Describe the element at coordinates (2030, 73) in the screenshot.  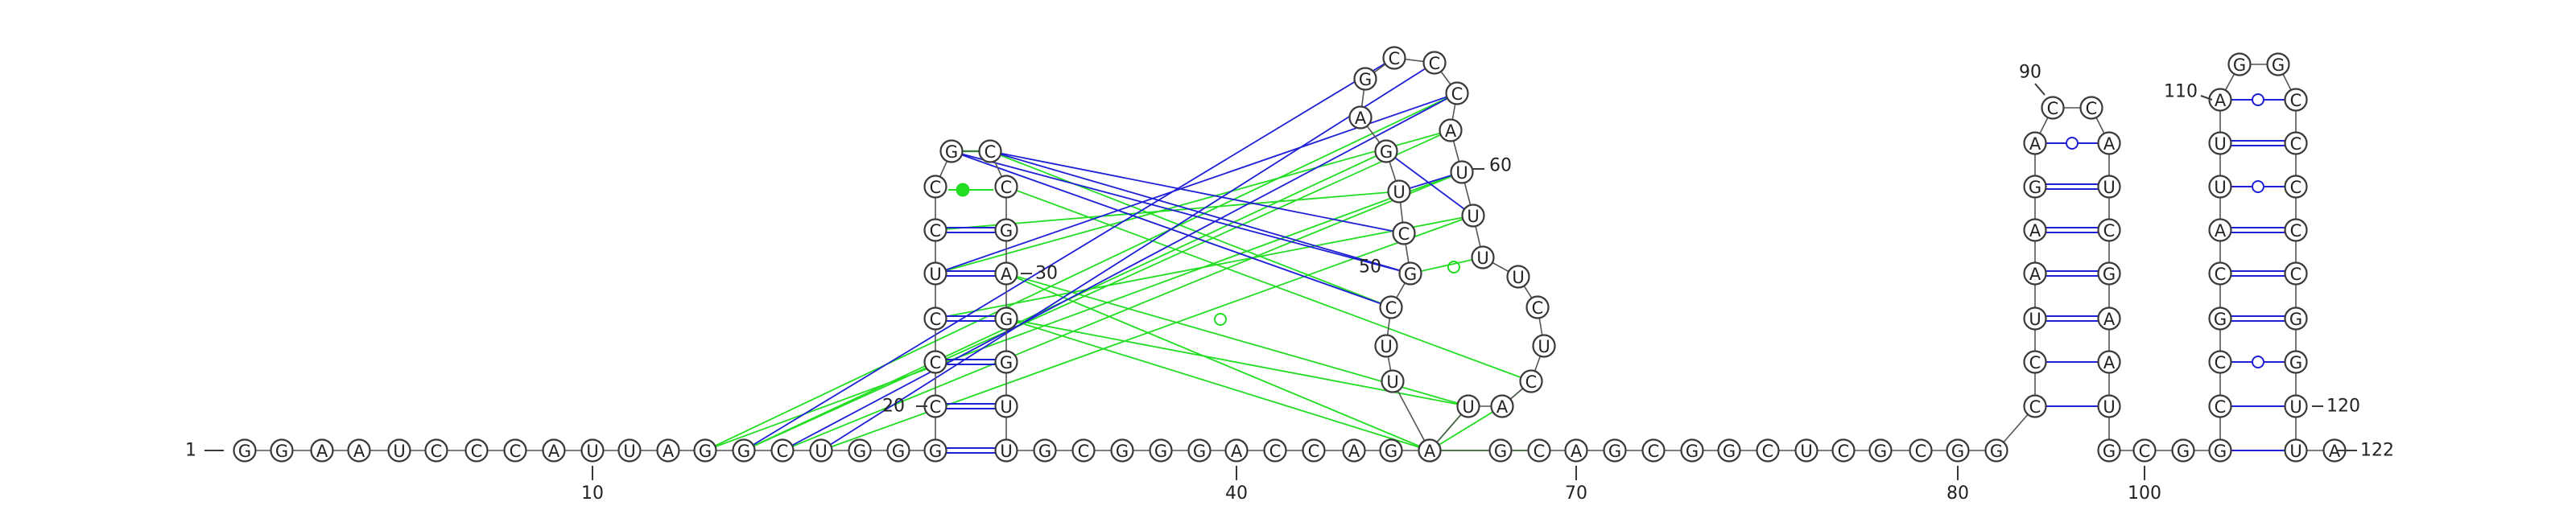
I see `label-90: 90` at that location.